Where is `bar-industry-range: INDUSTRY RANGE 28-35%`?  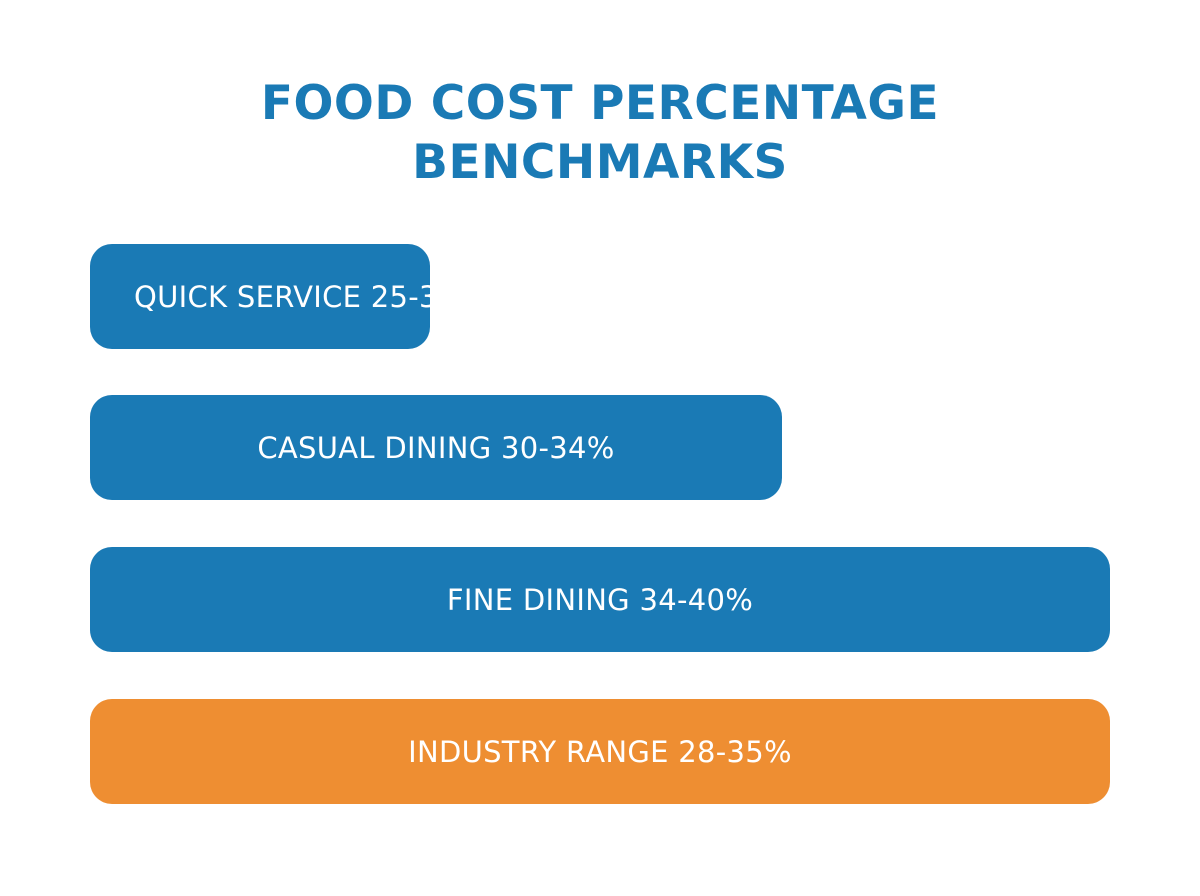
bar-industry-range: INDUSTRY RANGE 28-35% is located at coordinates (600, 751).